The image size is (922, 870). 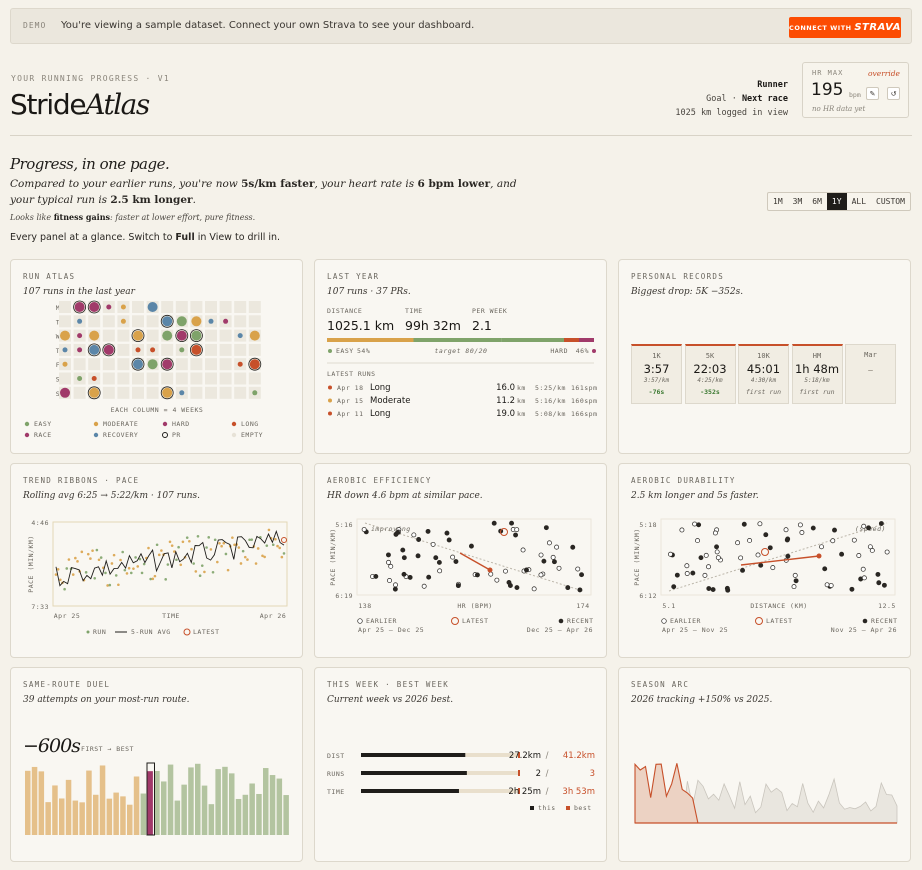 I want to click on card-title: RUN ATLAS, so click(x=49, y=276).